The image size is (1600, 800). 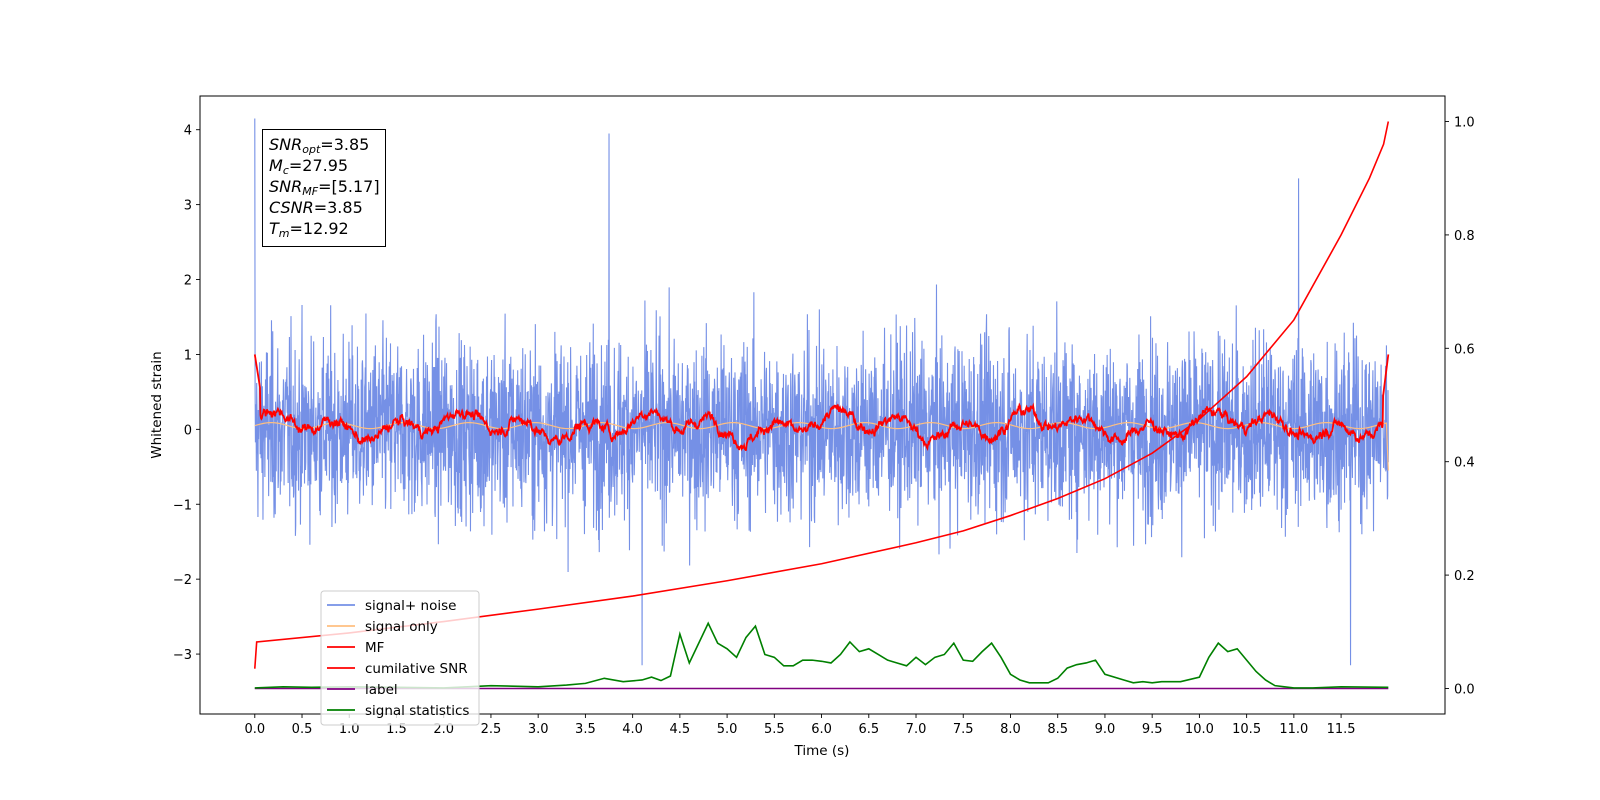 I want to click on y-axis-left: −3 −2 −1 0 1 2 3 4, so click(x=186, y=393).